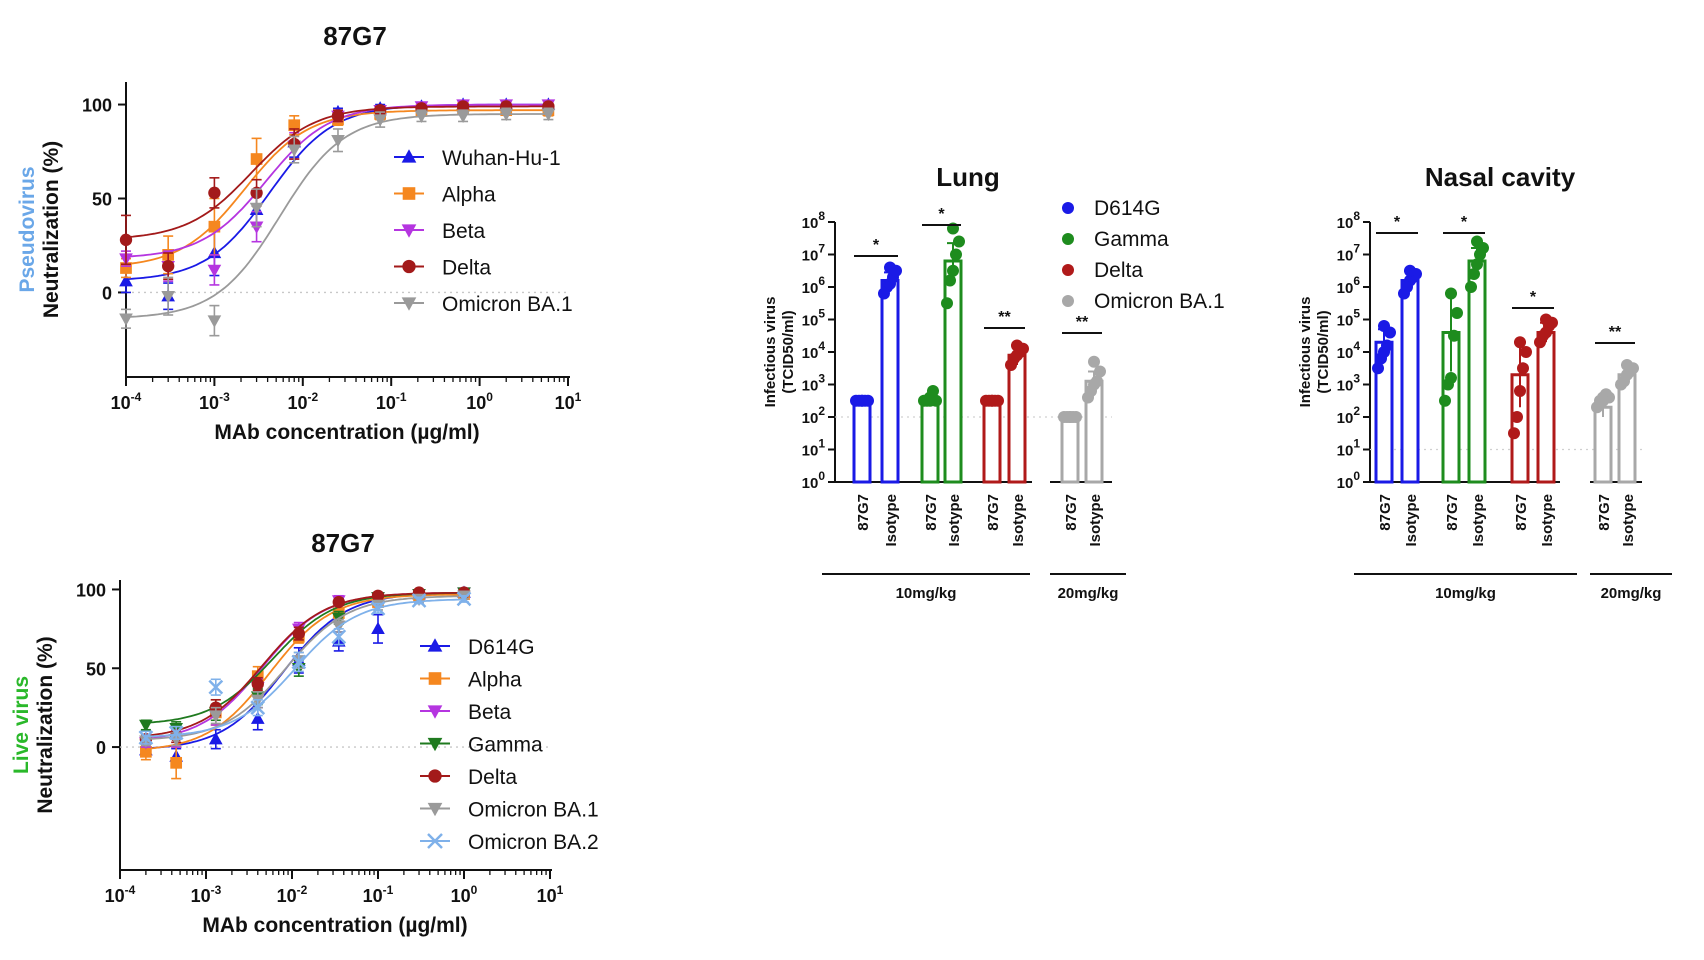  Describe the element at coordinates (206, 894) in the screenshot. I see `x-tick-label: 10⁻³` at that location.